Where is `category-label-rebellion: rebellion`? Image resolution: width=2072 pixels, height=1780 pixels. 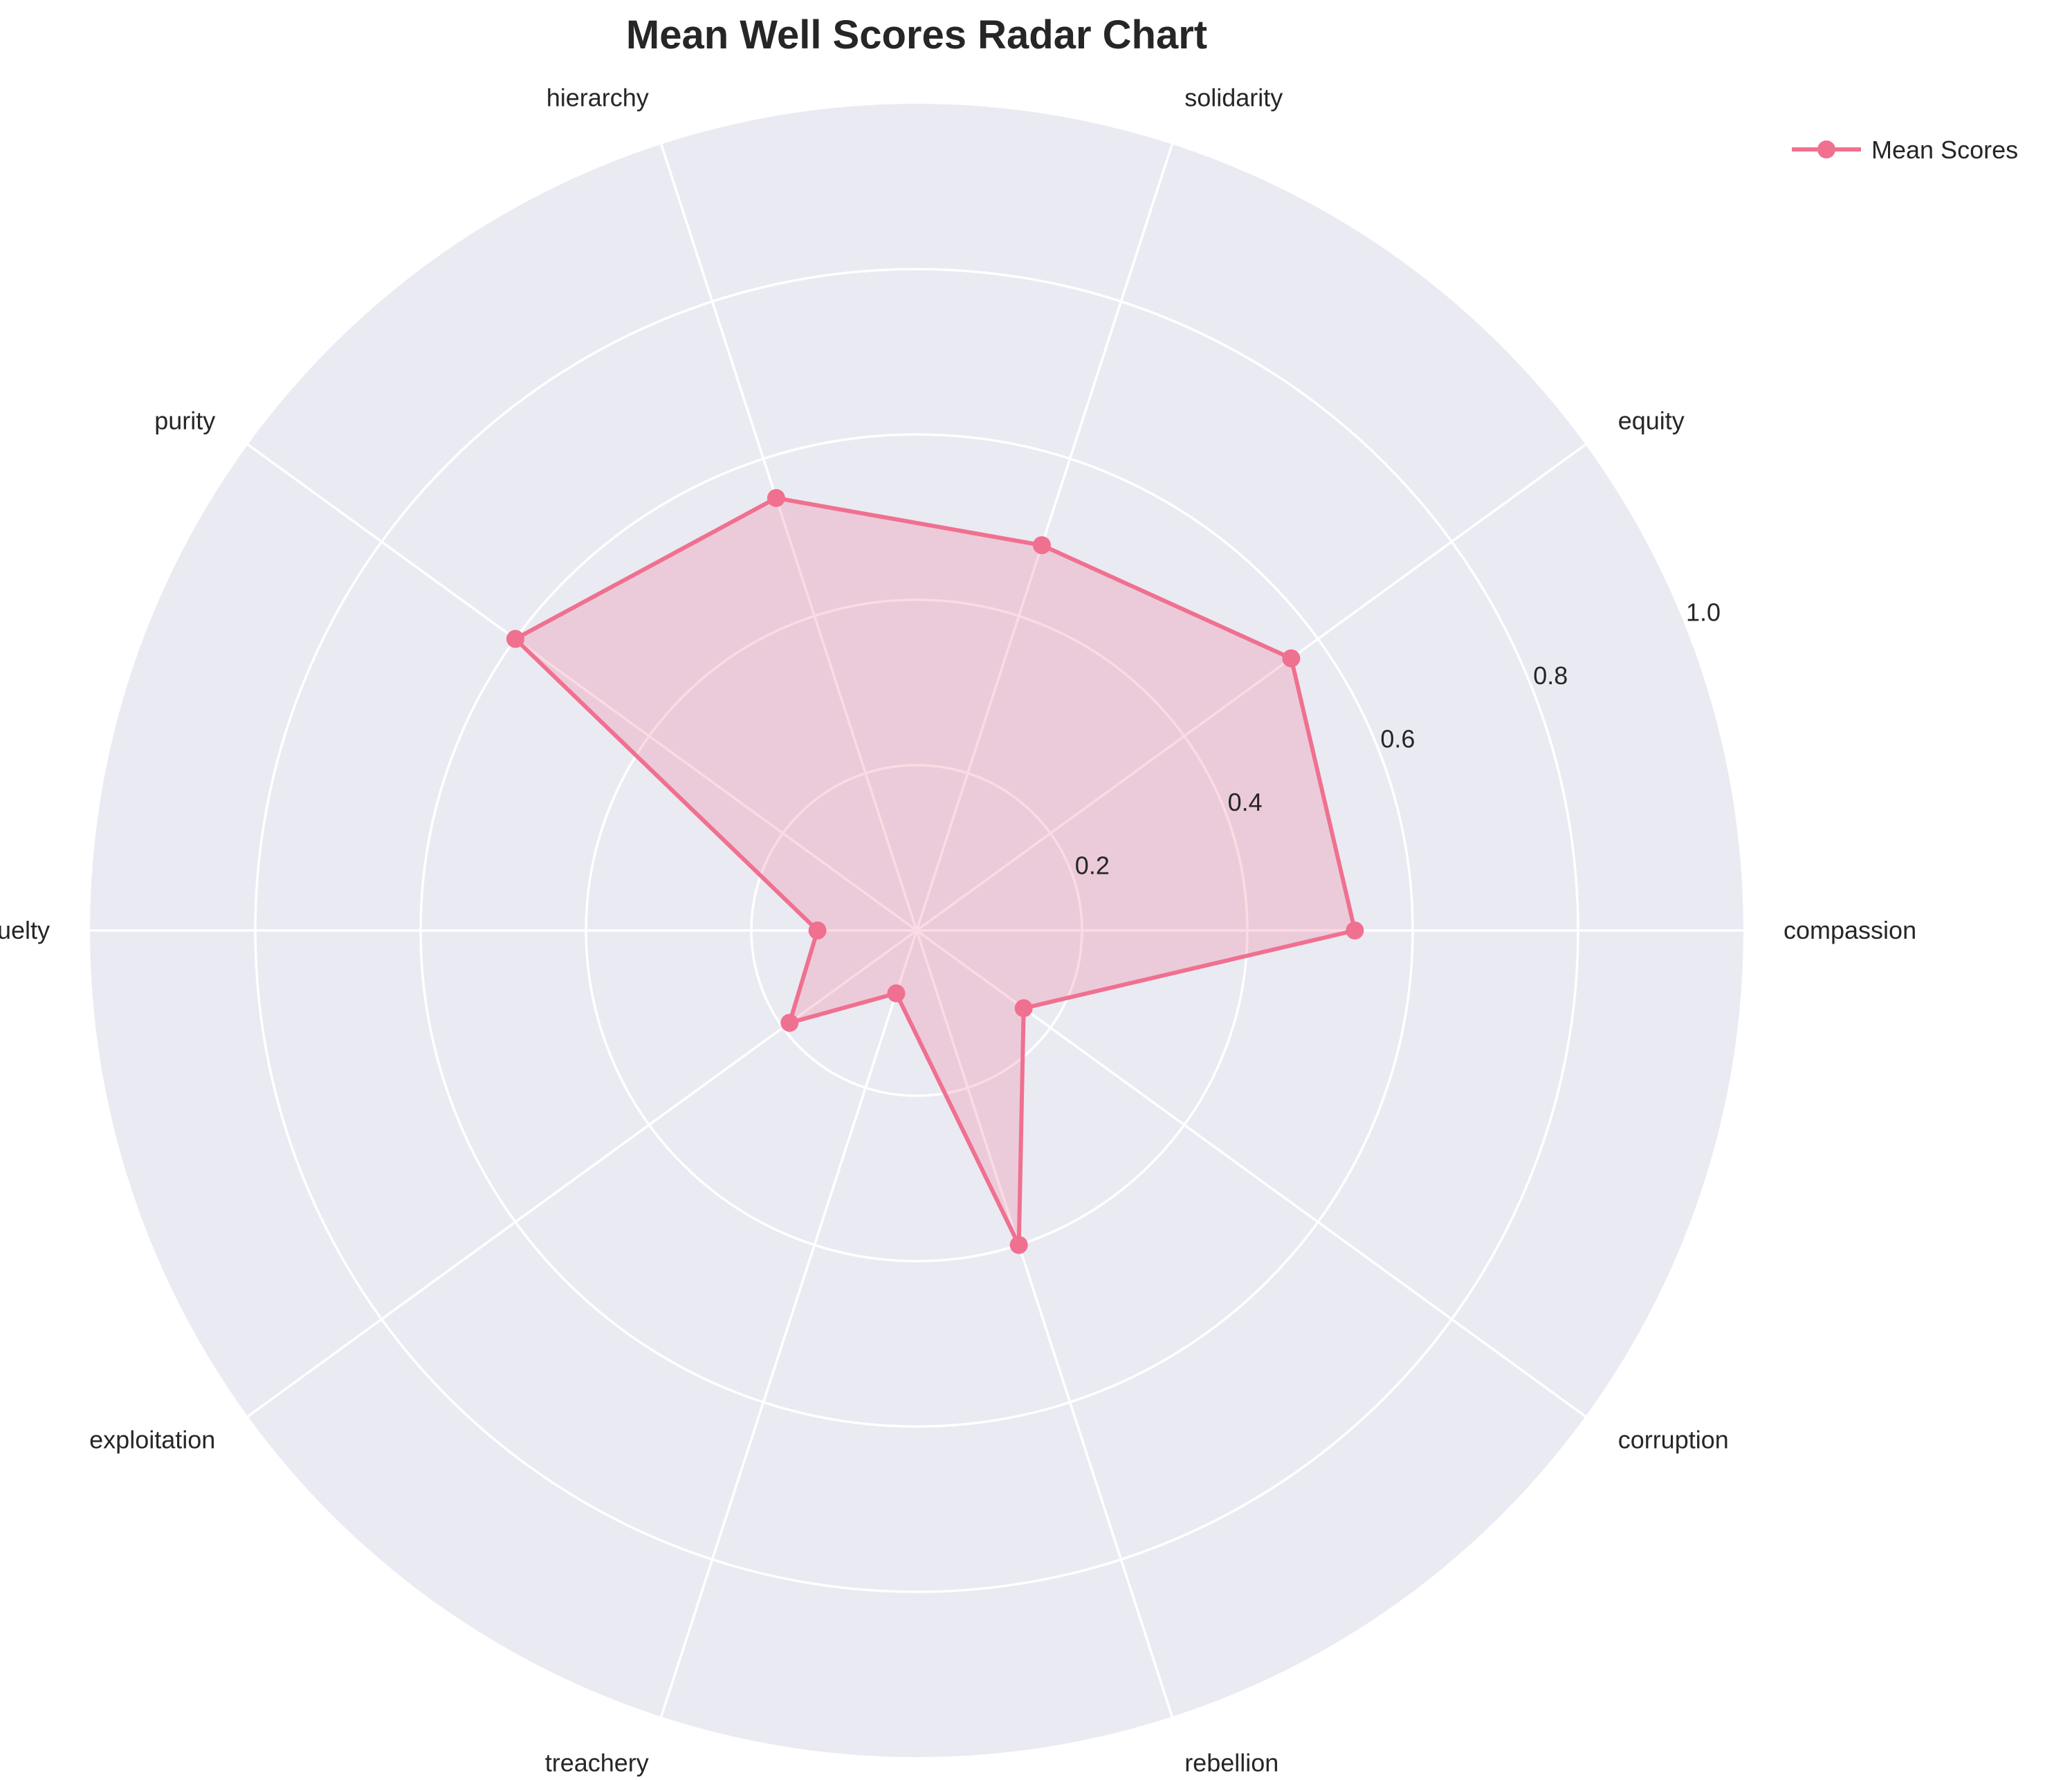
category-label-rebellion: rebellion is located at coordinates (1231, 1763).